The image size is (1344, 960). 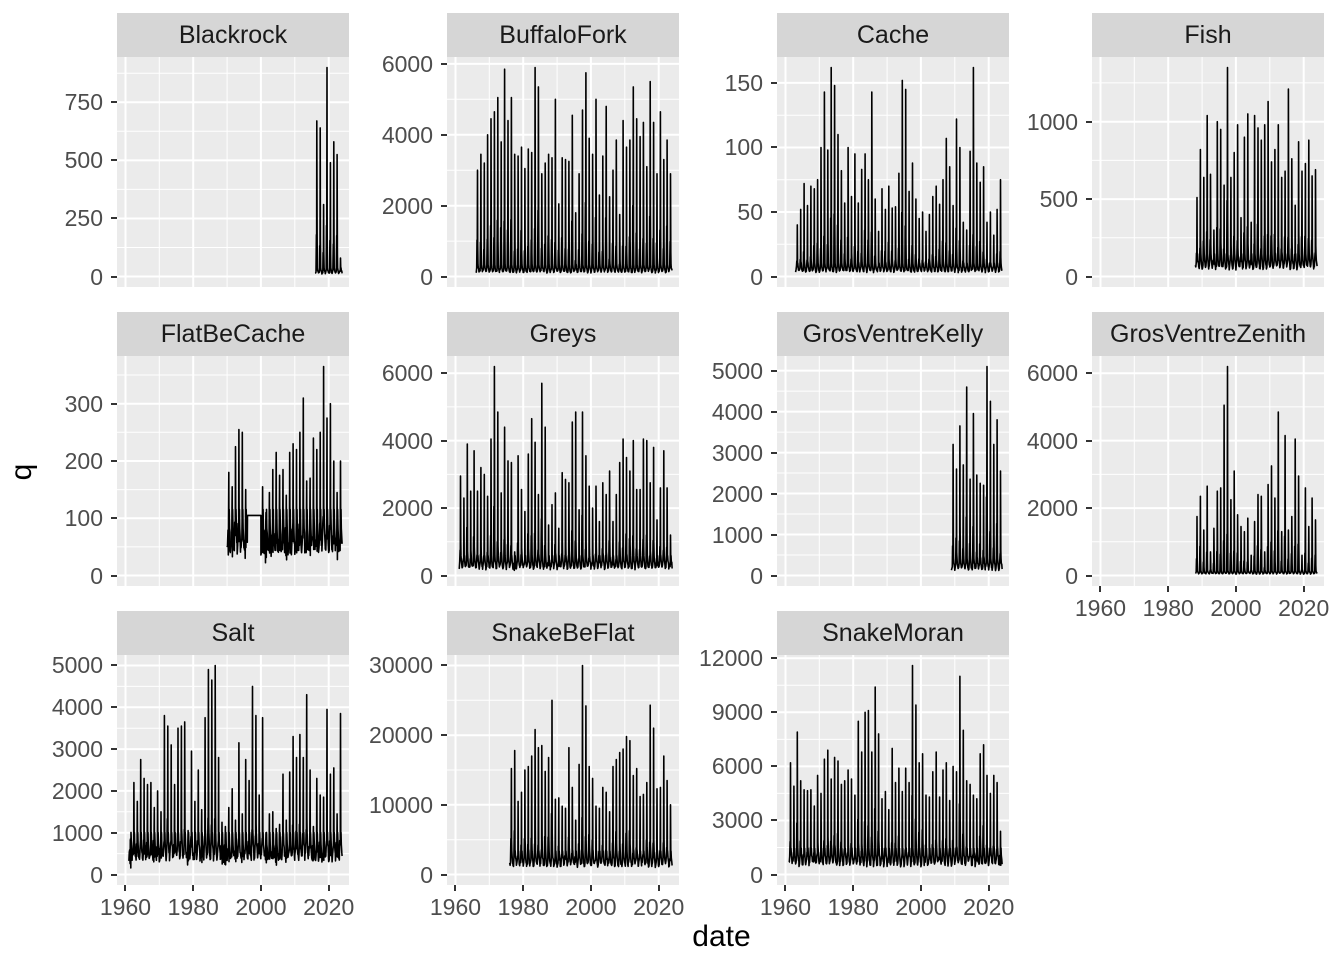 I want to click on facet-strip-label: Greys, so click(x=563, y=334).